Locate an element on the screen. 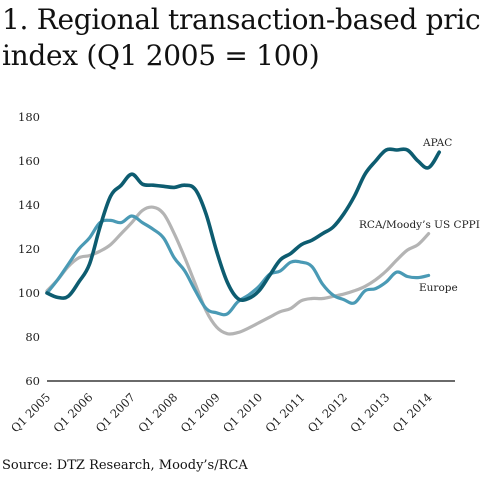  source-note: Source: DTZ Research, Moody’s/RCA is located at coordinates (125, 465).